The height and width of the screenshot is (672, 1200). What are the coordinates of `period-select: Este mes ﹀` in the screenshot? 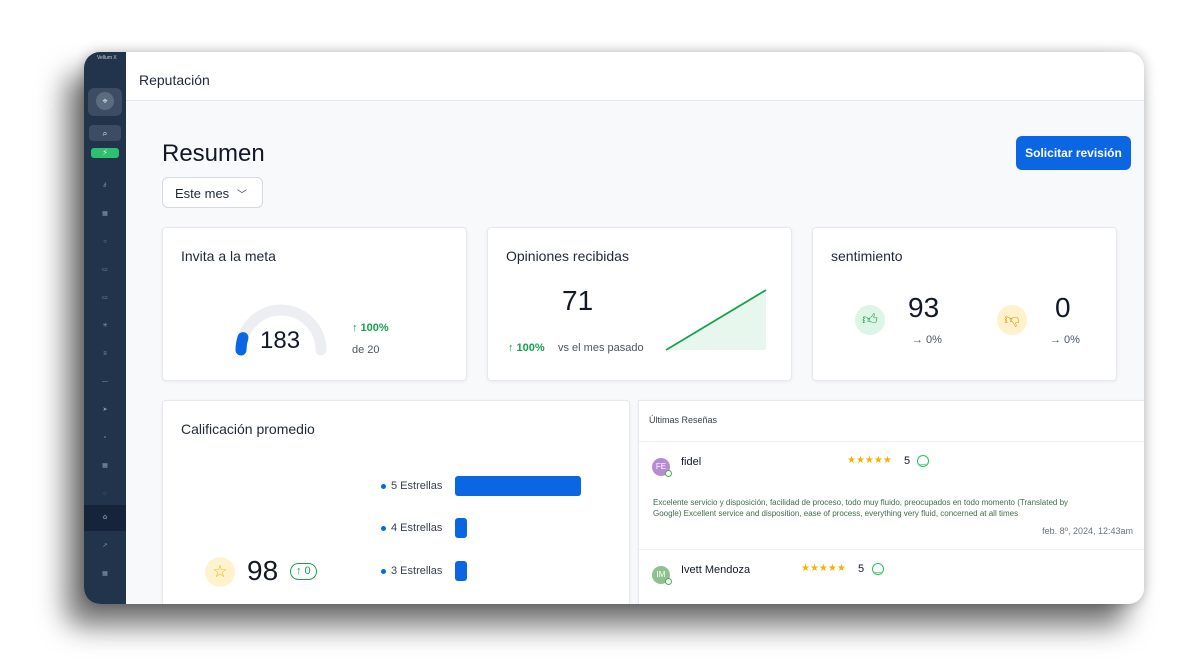 It's located at (212, 192).